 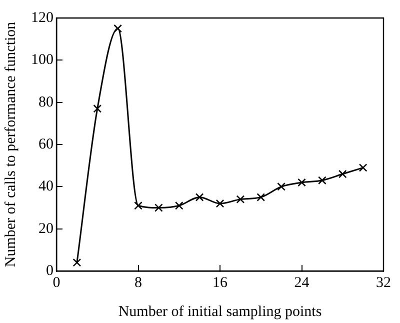 I want to click on x-tick-label: 16, so click(x=220, y=282).